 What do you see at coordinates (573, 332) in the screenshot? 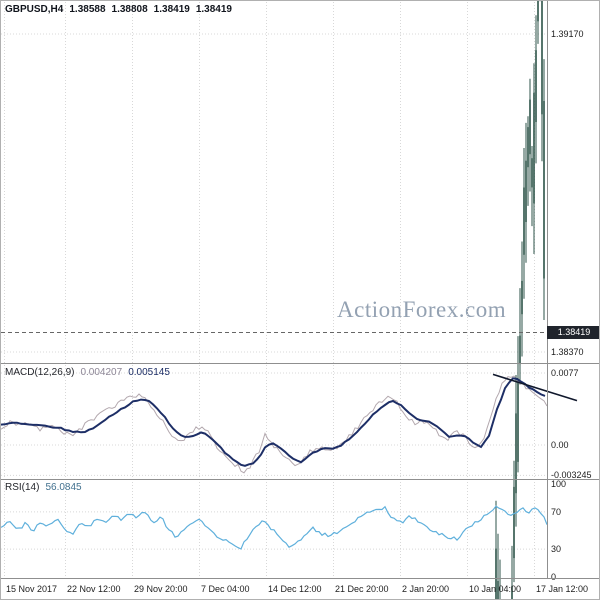
I see `current-price-tag: 1.38419` at bounding box center [573, 332].